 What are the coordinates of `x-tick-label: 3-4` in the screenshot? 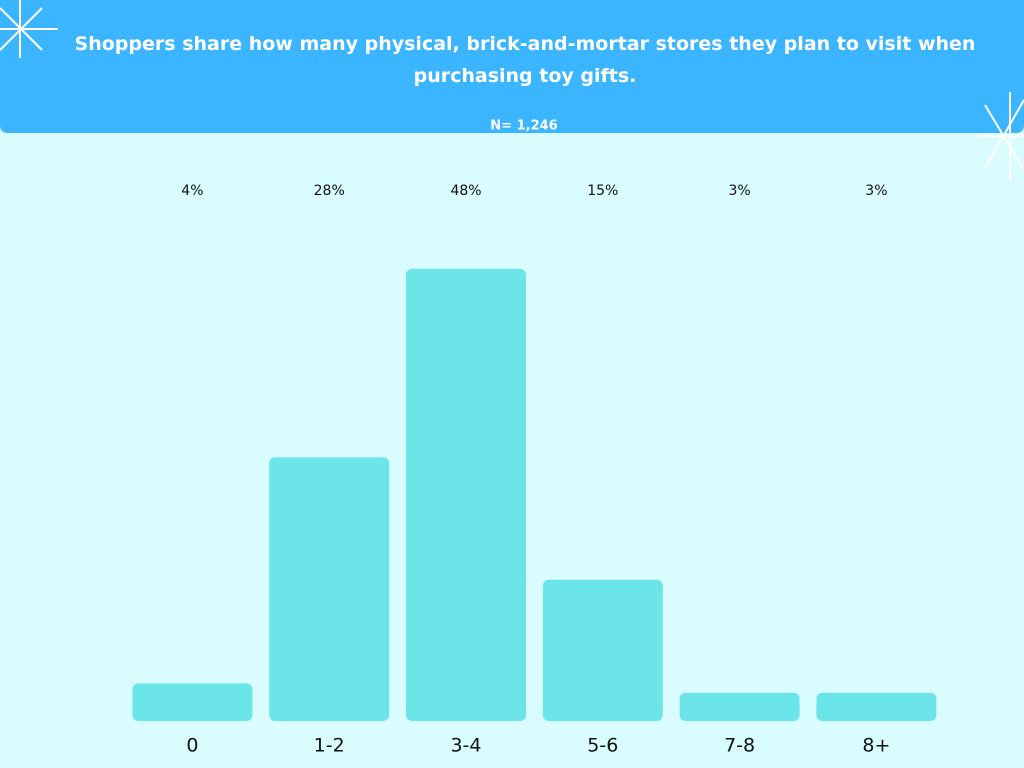 It's located at (465, 746).